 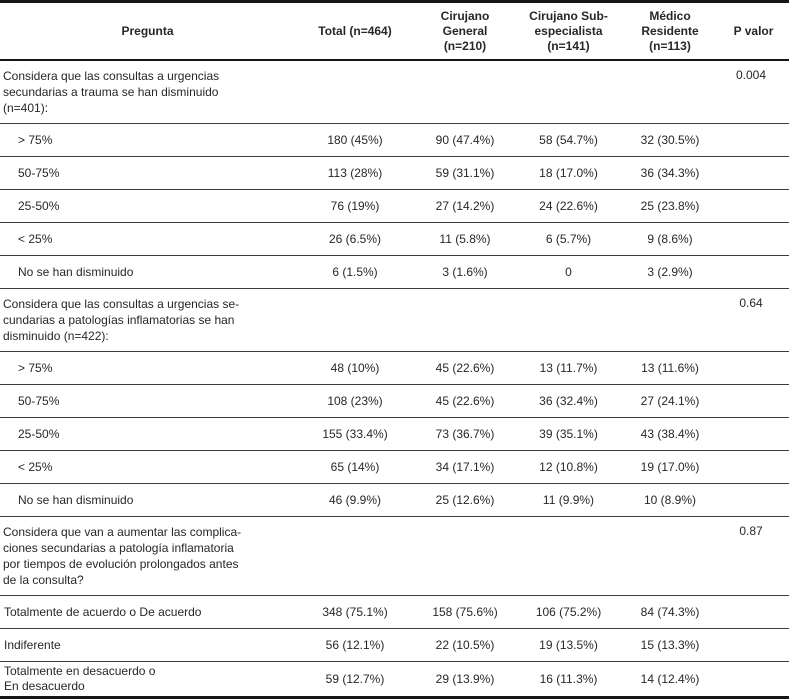 I want to click on value-cell: 19 (17.0%), so click(x=670, y=467).